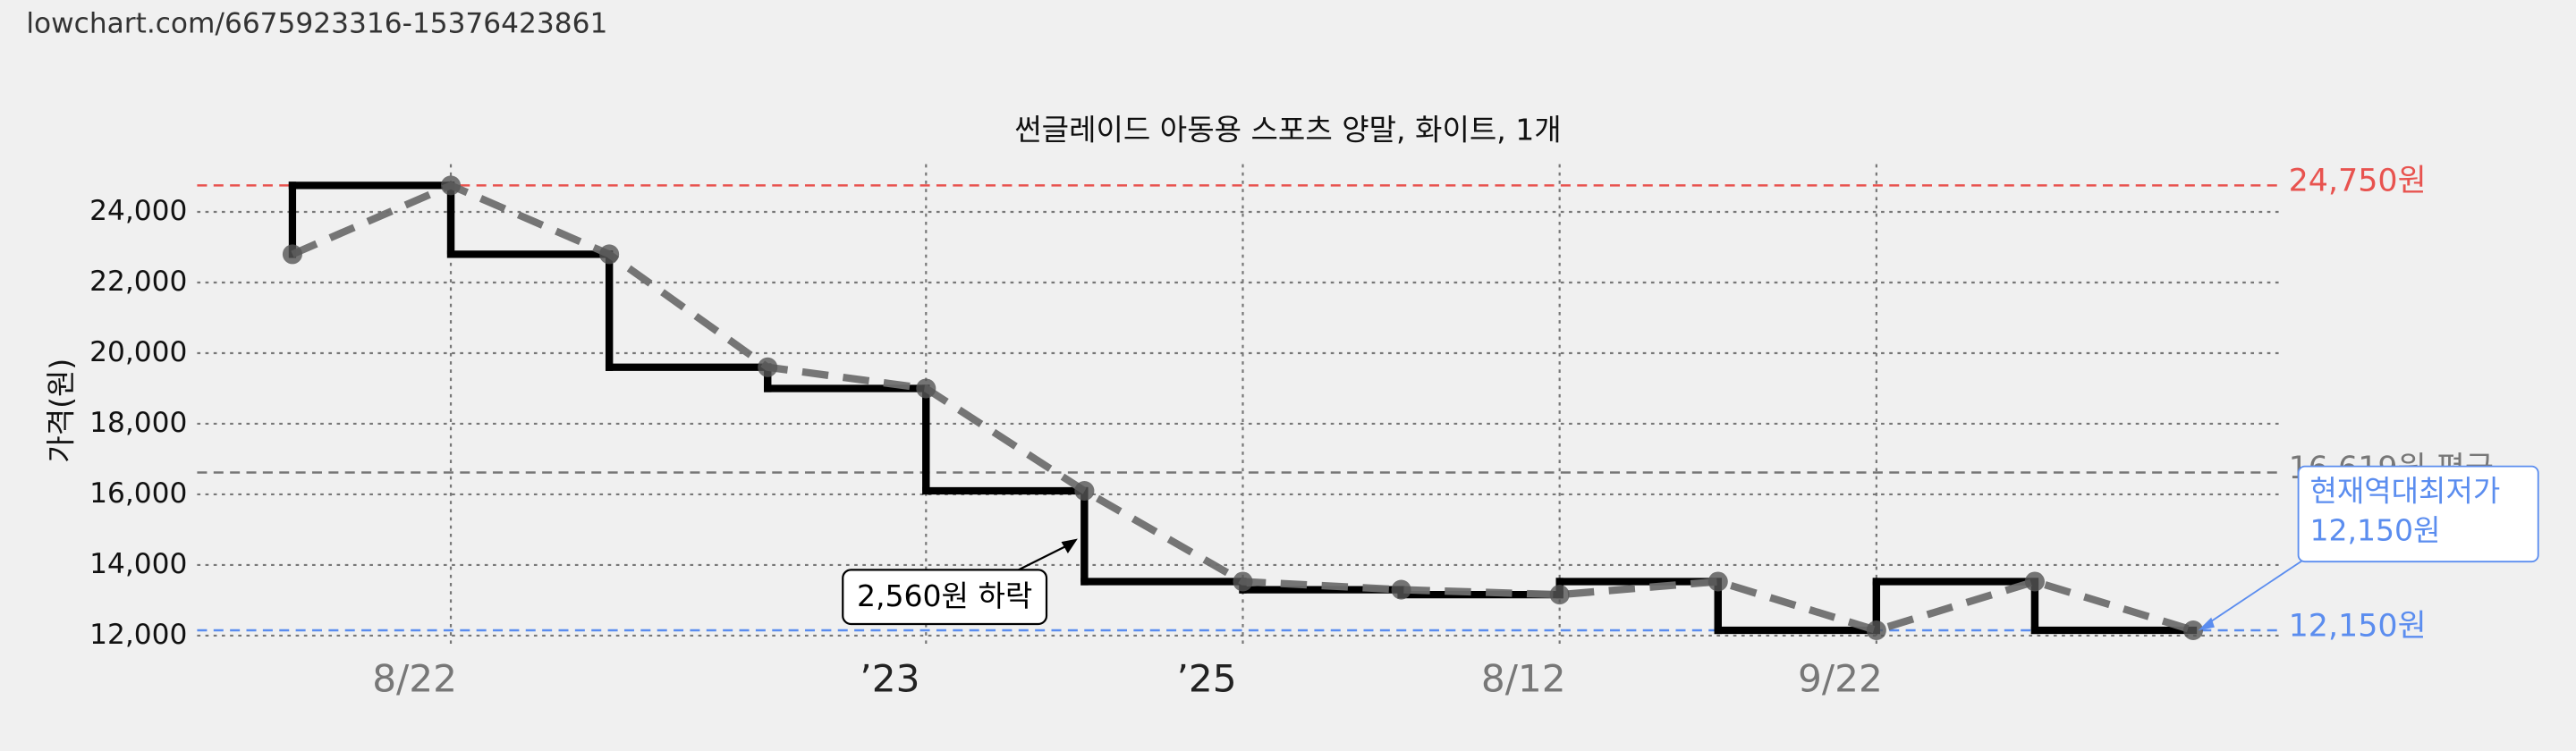  What do you see at coordinates (2374, 530) in the screenshot?
I see `callout-text: 12,150원` at bounding box center [2374, 530].